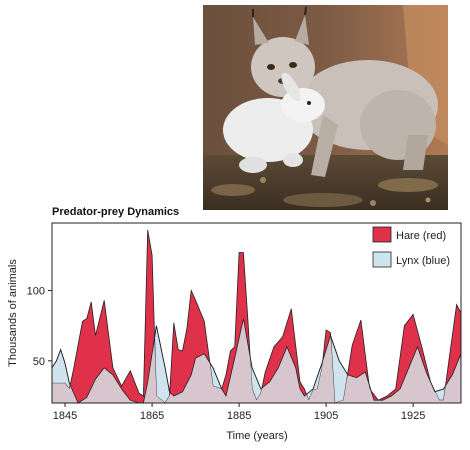 This screenshot has height=450, width=470. What do you see at coordinates (423, 261) in the screenshot?
I see `legend-label-lynx: Lynx (blue)` at bounding box center [423, 261].